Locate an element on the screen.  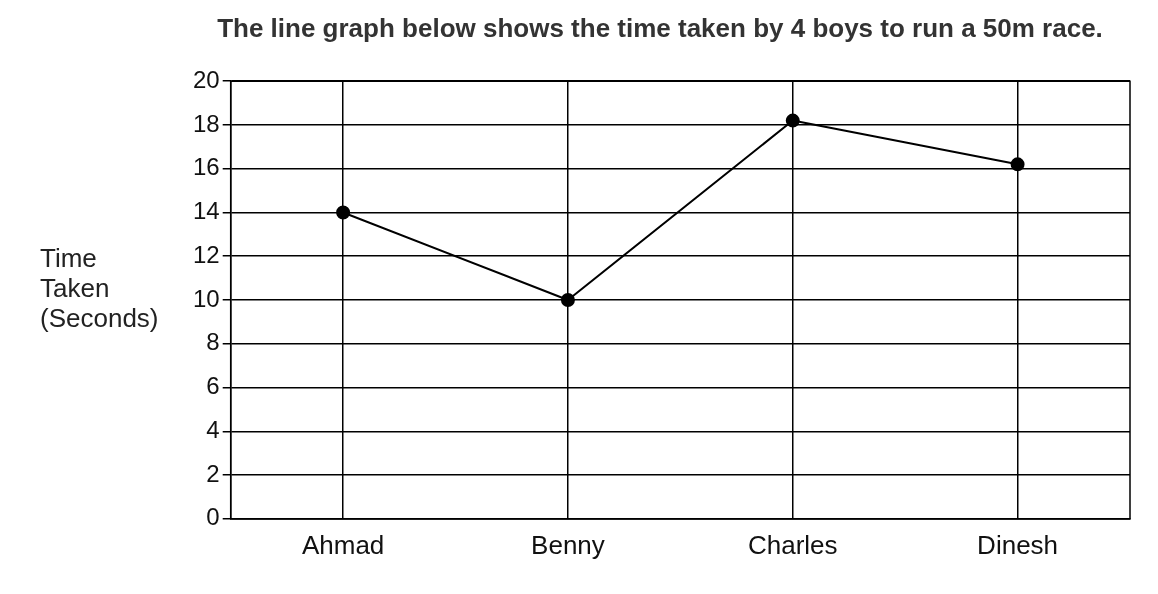
y-tick-label: 2 is located at coordinates (213, 473).